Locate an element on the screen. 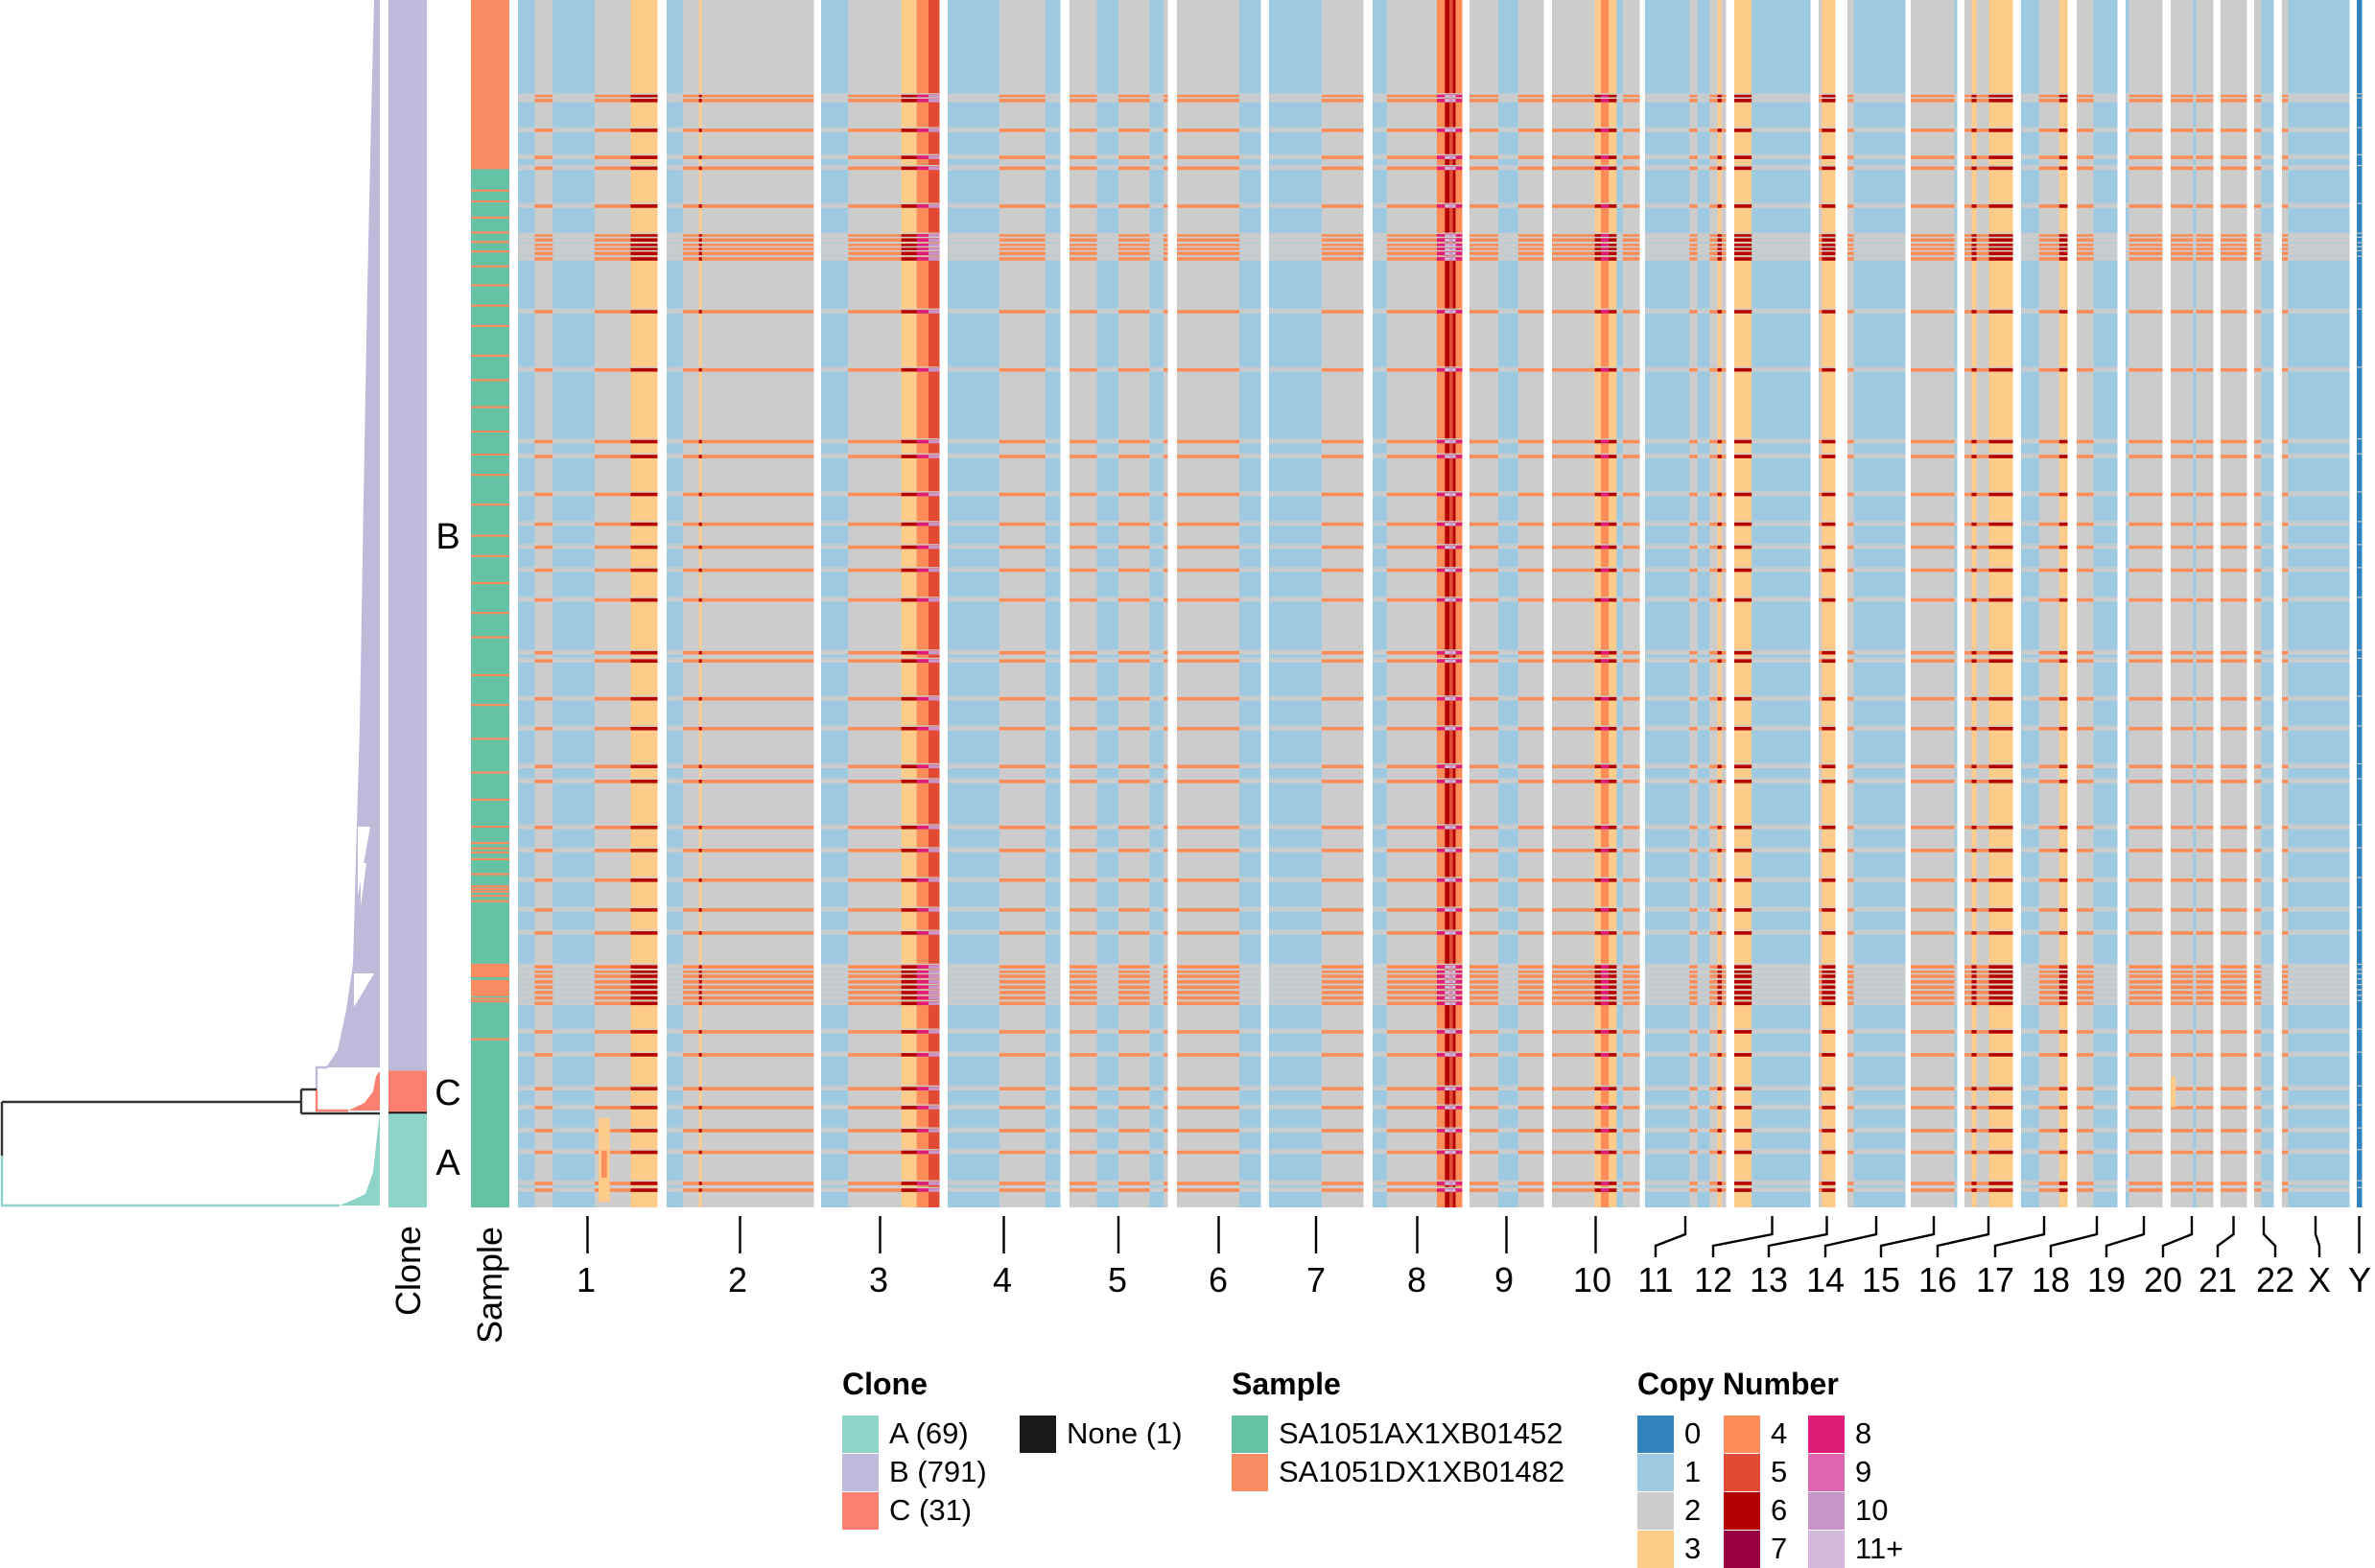 Image resolution: width=2375 pixels, height=1568 pixels. chromosome-label-15: 15 is located at coordinates (1881, 1280).